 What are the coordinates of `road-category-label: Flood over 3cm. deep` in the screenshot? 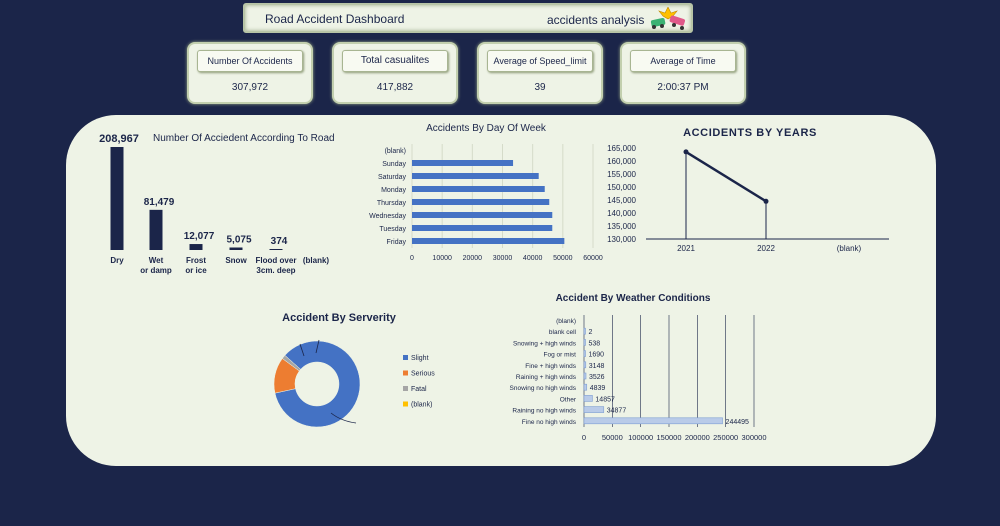 It's located at (276, 265).